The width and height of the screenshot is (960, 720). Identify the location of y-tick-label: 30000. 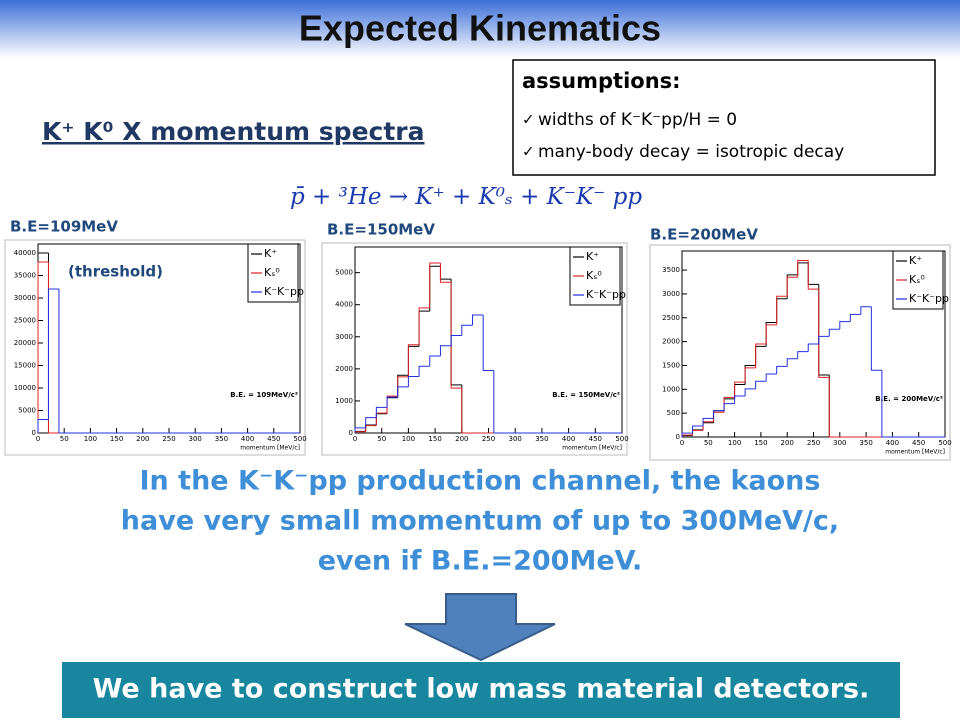
(25, 298).